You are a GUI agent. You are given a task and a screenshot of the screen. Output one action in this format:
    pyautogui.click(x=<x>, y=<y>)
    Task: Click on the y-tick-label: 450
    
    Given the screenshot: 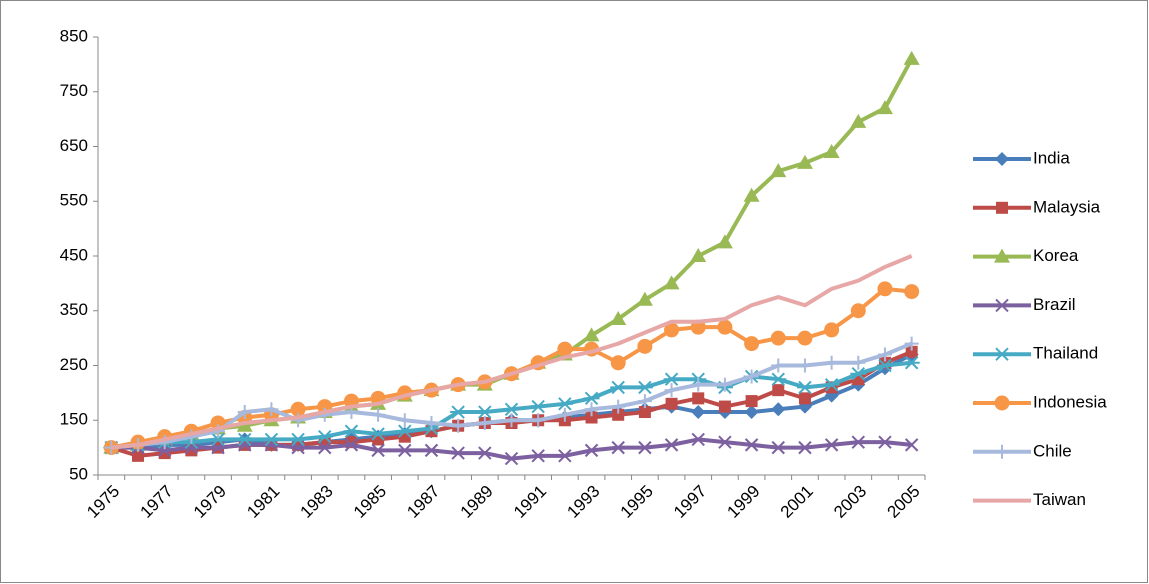 What is the action you would take?
    pyautogui.click(x=74, y=254)
    